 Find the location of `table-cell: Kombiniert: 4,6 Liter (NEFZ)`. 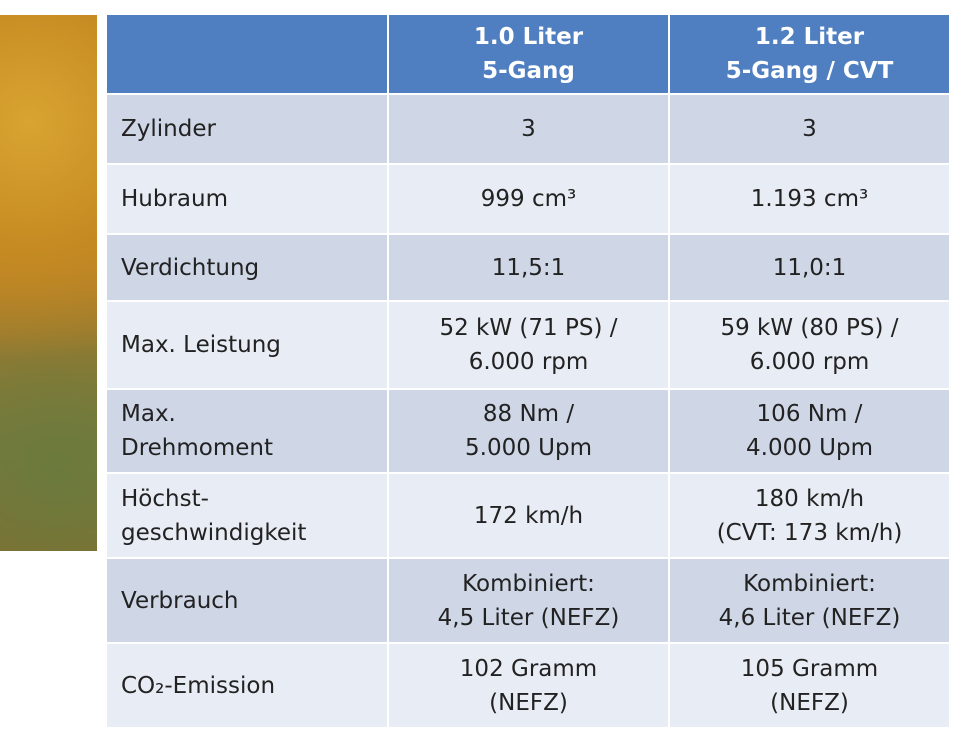

table-cell: Kombiniert: 4,6 Liter (NEFZ) is located at coordinates (809, 600).